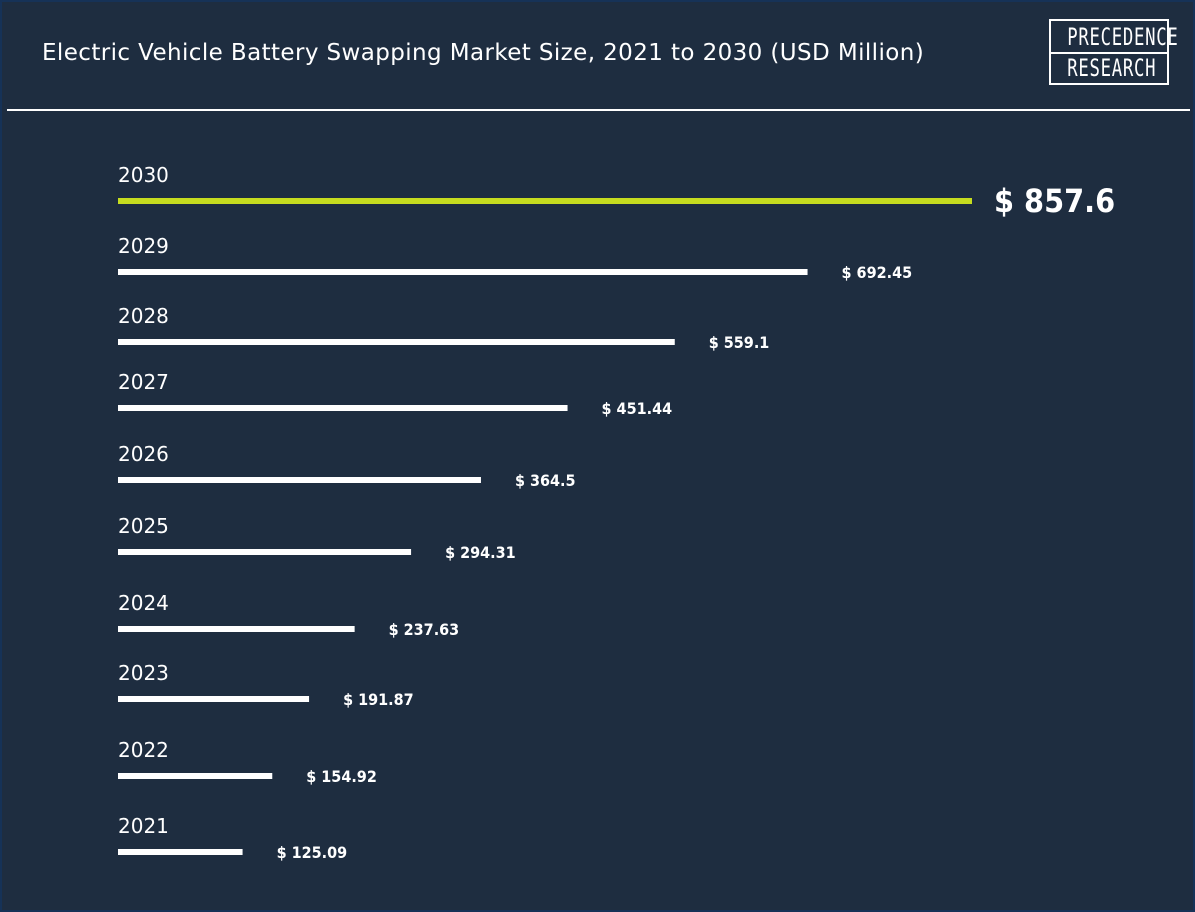  What do you see at coordinates (143, 750) in the screenshot?
I see `year-label-2022: 2022` at bounding box center [143, 750].